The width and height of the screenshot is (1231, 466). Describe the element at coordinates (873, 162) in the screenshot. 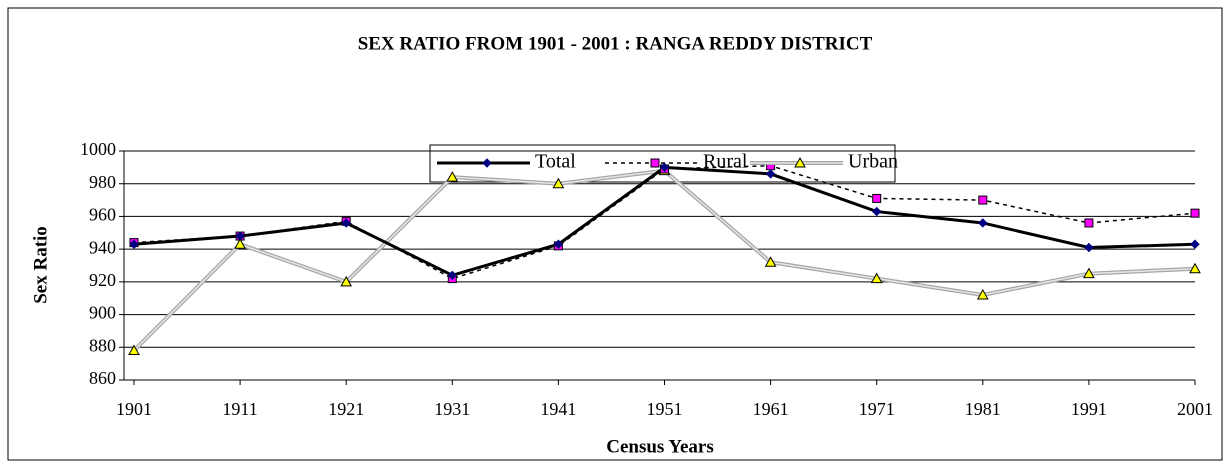

I see `legend-label: Urban` at that location.